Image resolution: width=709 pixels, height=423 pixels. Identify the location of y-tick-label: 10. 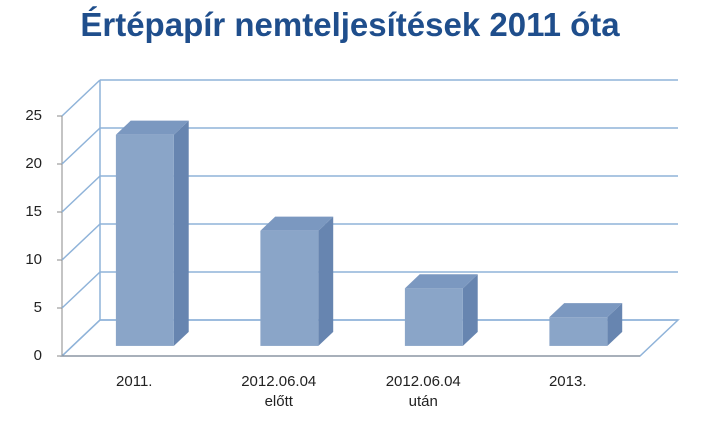
(33, 259).